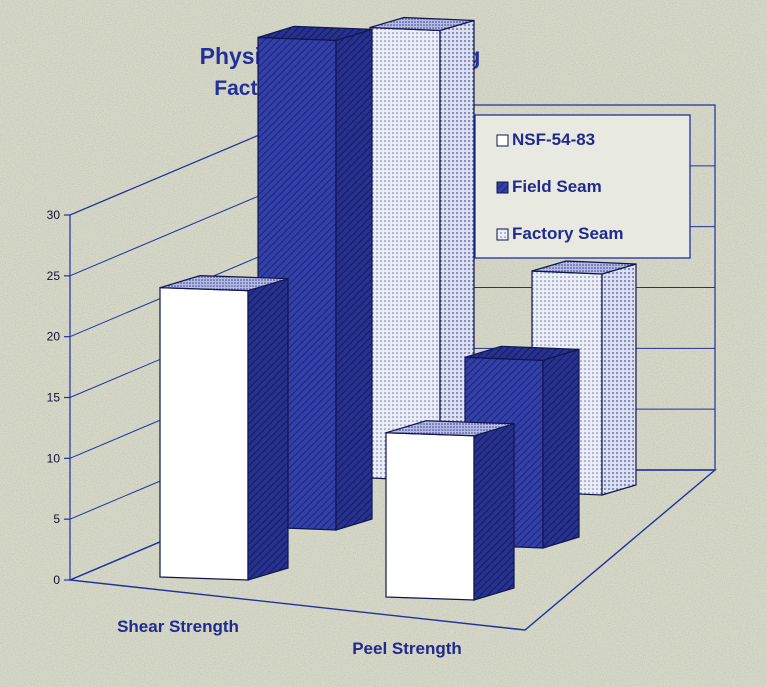 The image size is (767, 687). I want to click on y-tick-label: 20, so click(54, 337).